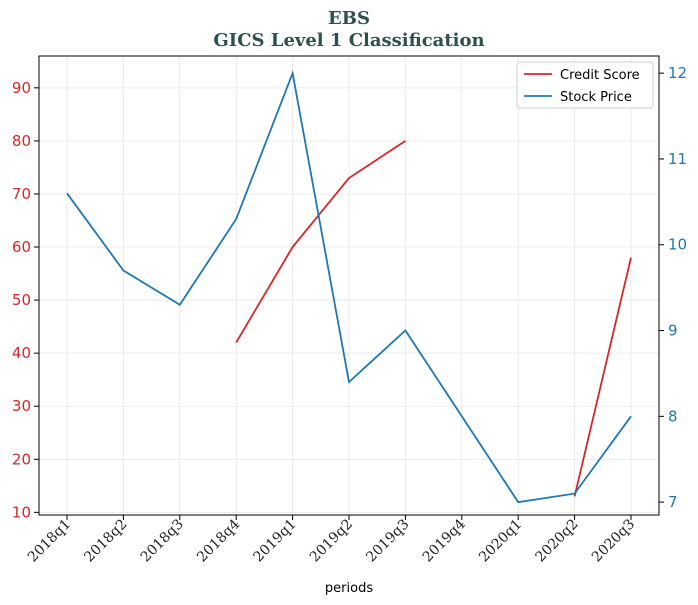 Image resolution: width=698 pixels, height=605 pixels. Describe the element at coordinates (275, 540) in the screenshot. I see `x-tick-label: 2019q1` at that location.